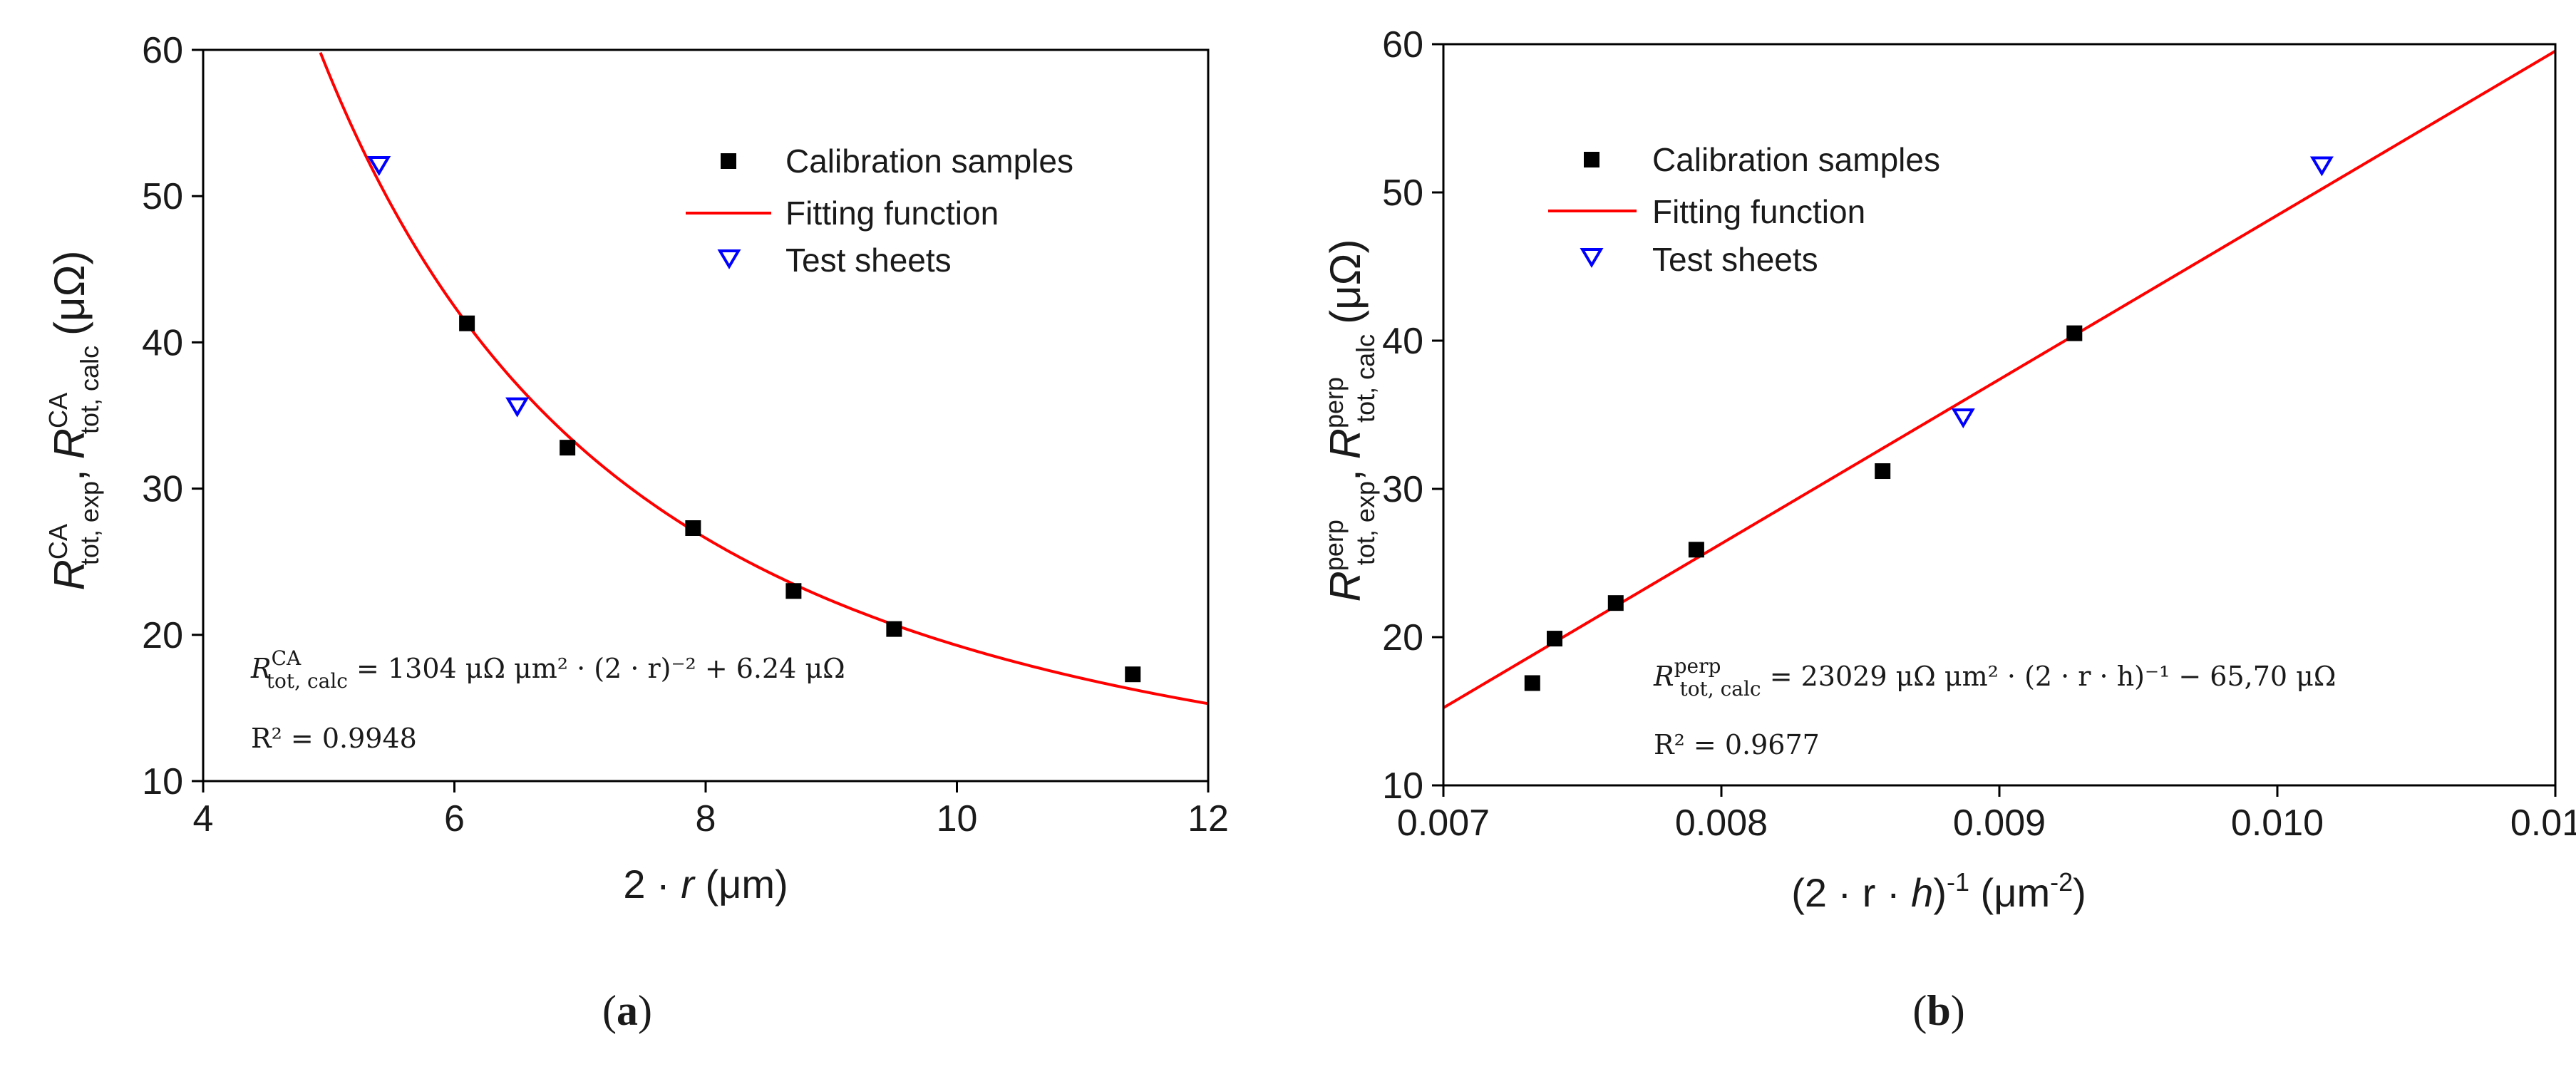 This screenshot has height=1074, width=2576. Describe the element at coordinates (1735, 259) in the screenshot. I see `legend-b-label-test: Test sheets` at that location.